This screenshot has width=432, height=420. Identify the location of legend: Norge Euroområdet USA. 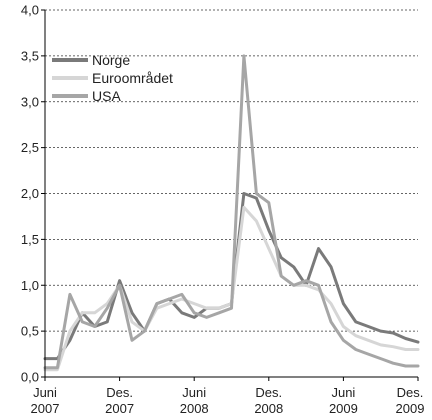
(112, 78).